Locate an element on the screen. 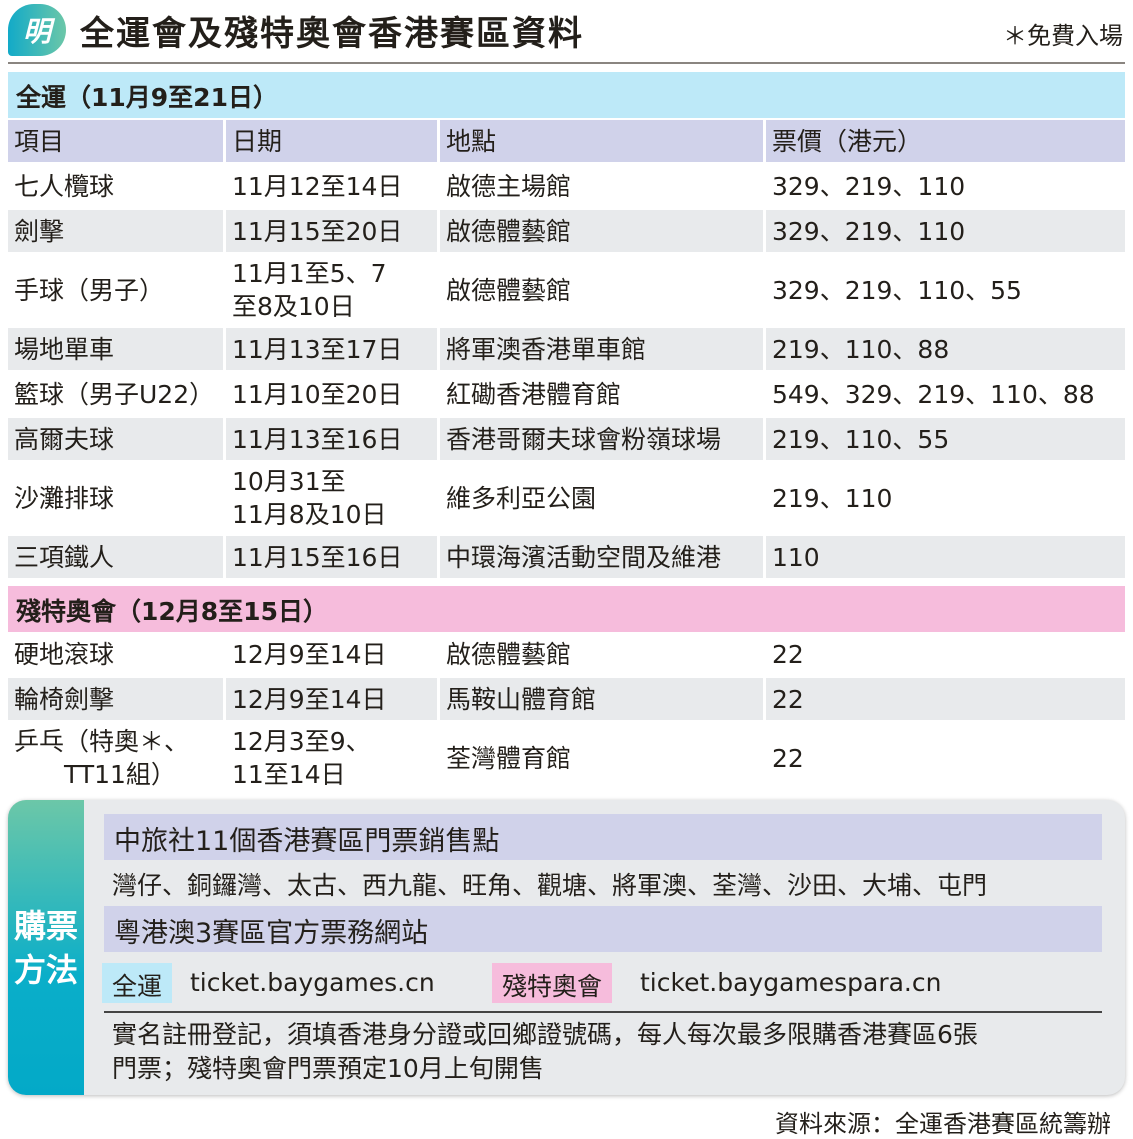 The image size is (1133, 1139). date-cell: 11月15至20日 is located at coordinates (331, 231).